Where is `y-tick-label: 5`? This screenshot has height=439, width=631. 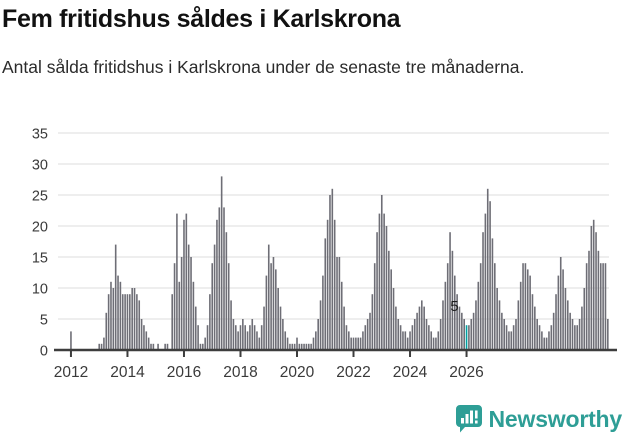 y-tick-label: 5 is located at coordinates (44, 321).